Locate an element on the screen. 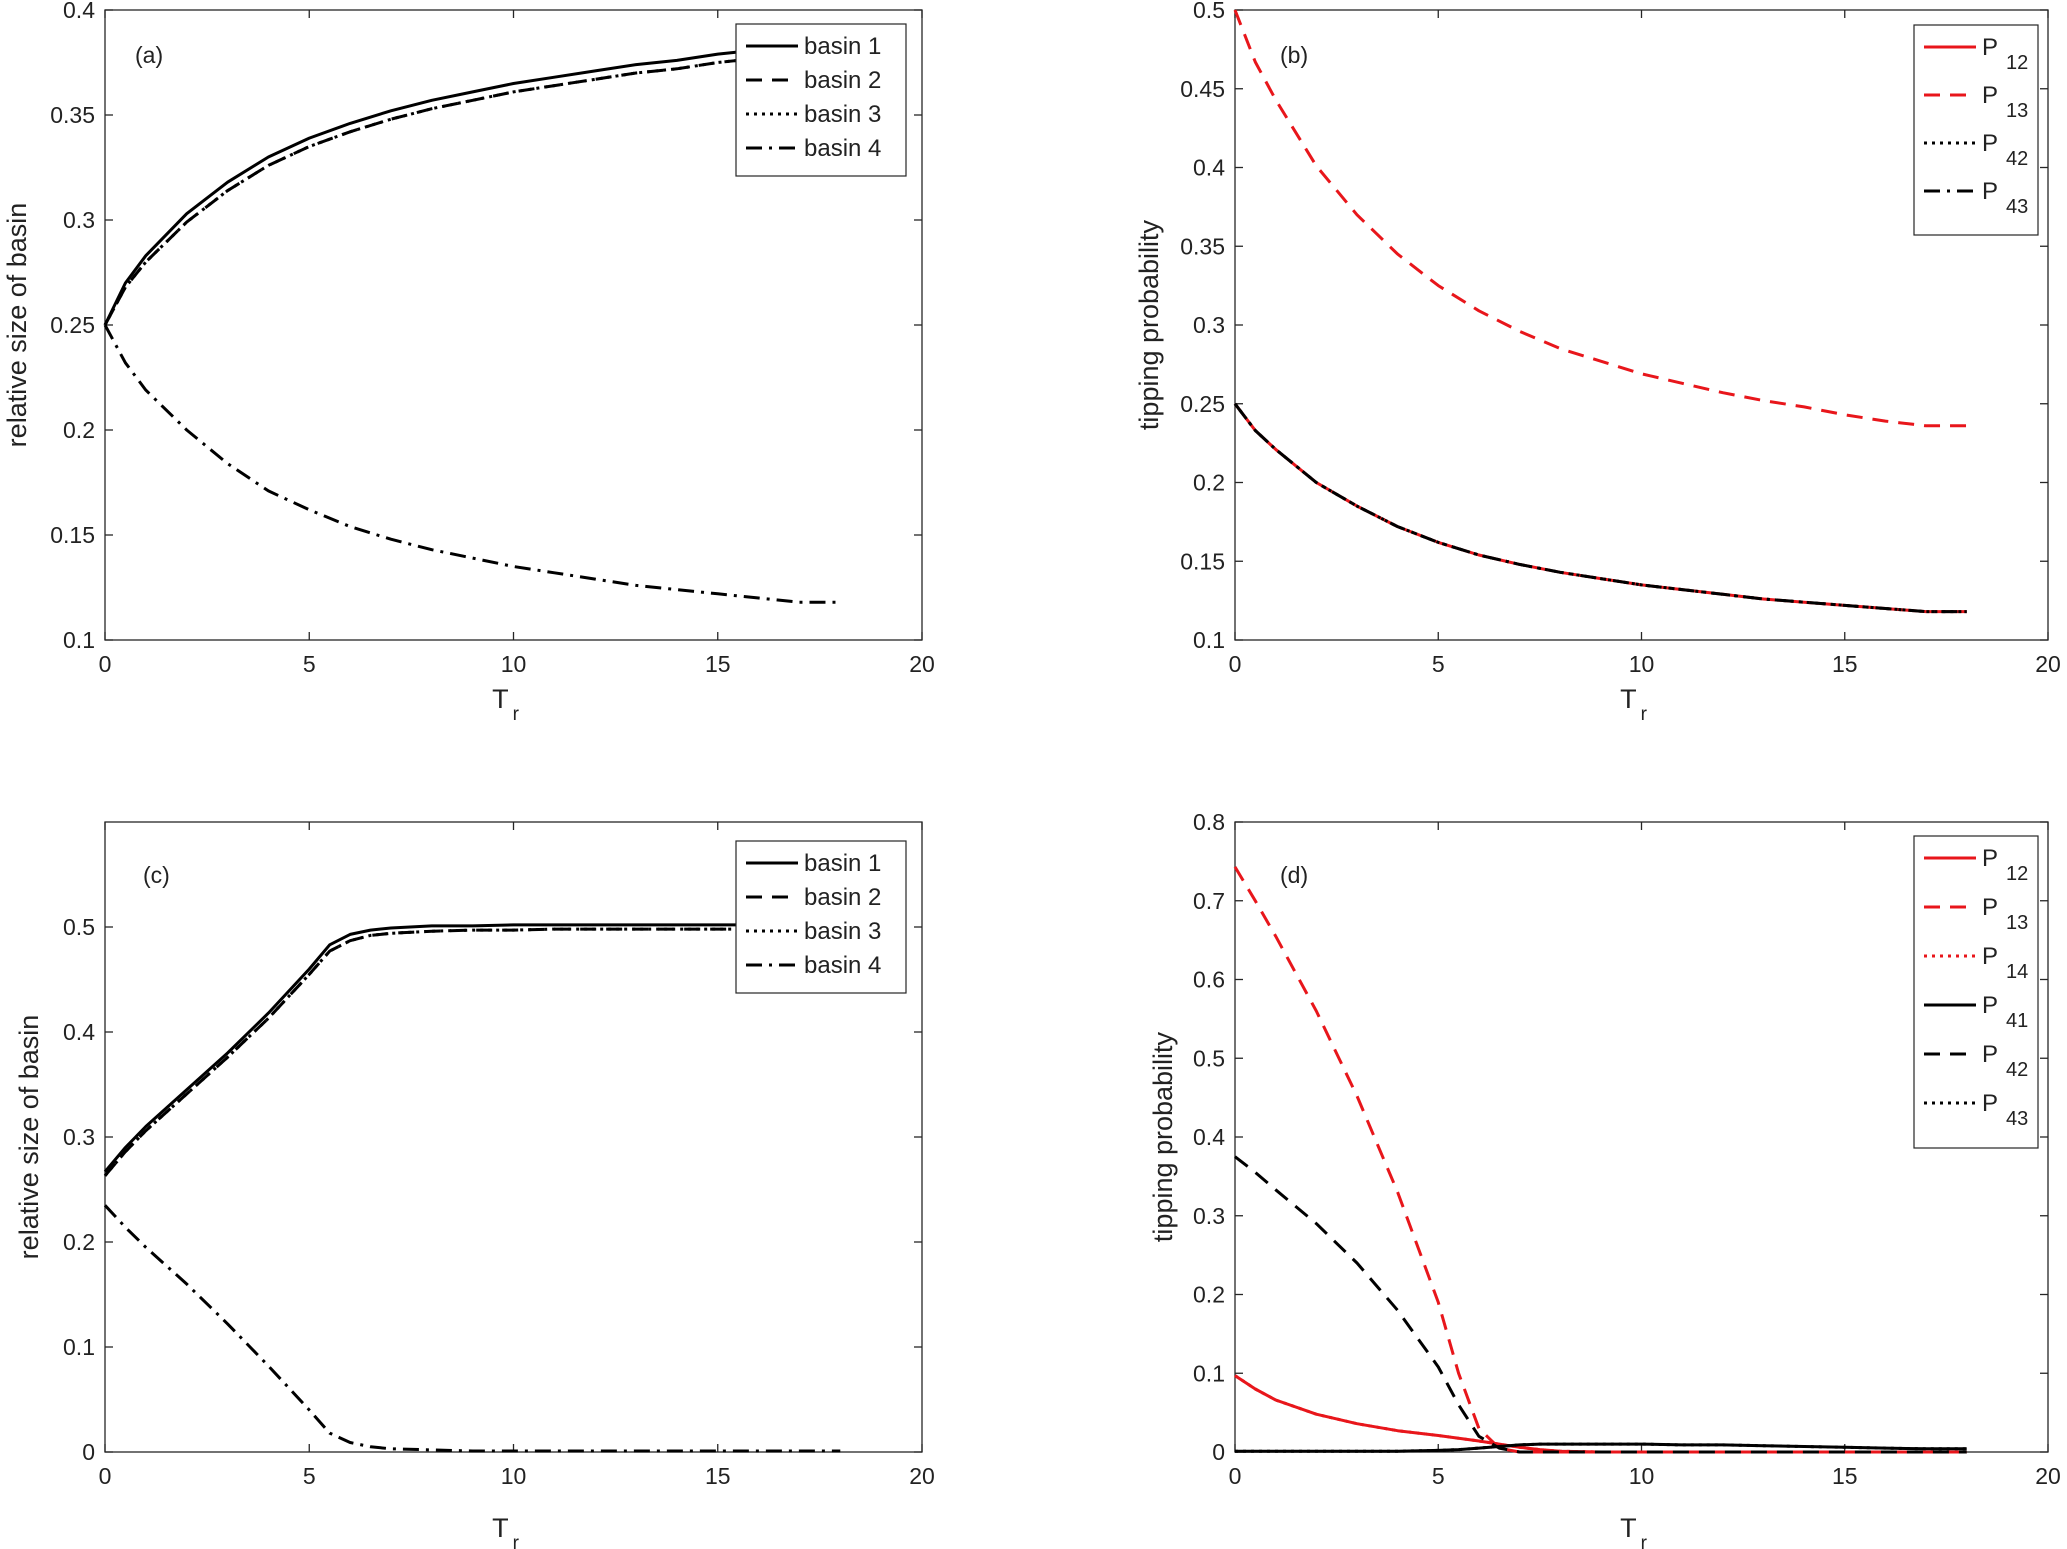 This screenshot has width=2067, height=1549. legend-entry-main: basin 2 is located at coordinates (842, 80).